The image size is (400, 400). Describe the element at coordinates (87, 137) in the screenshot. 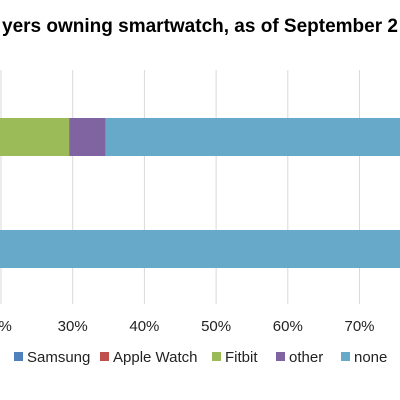

I see `bar-0-segment-other` at that location.